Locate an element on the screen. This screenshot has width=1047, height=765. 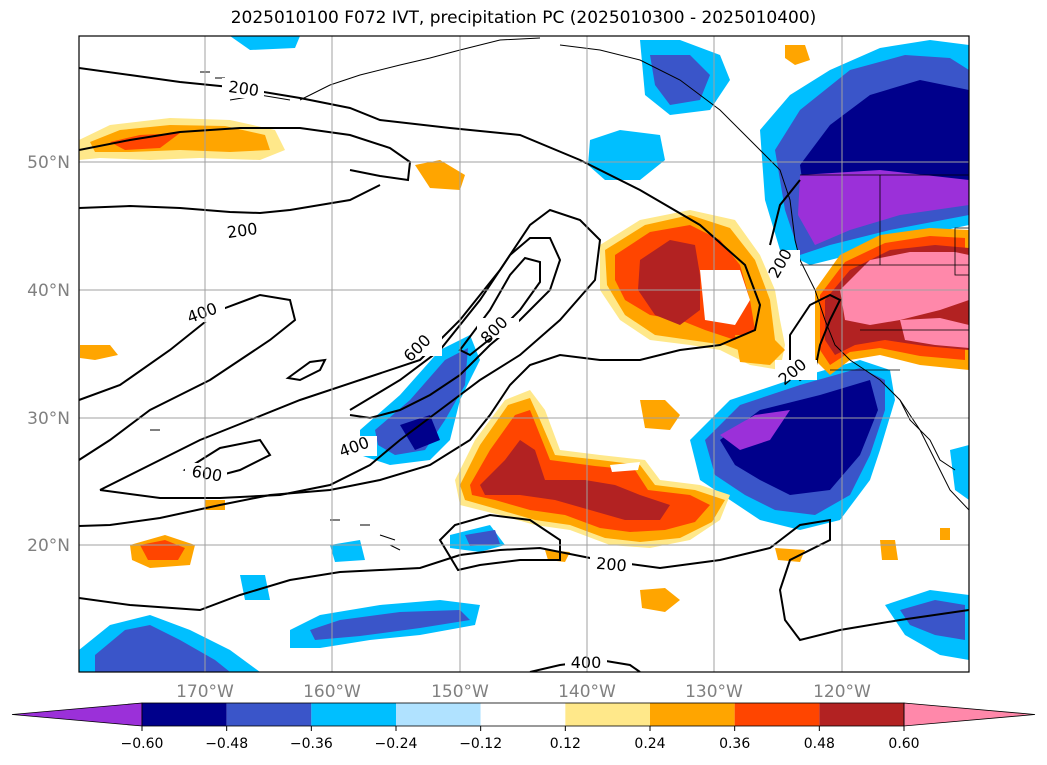
negative-pc-california-offshore is located at coordinates (829, 445).